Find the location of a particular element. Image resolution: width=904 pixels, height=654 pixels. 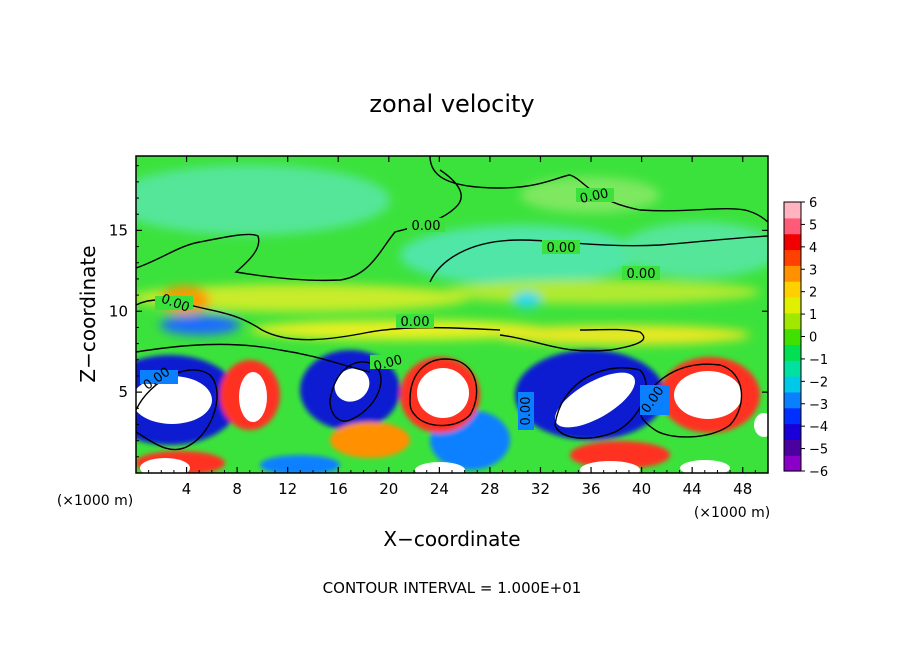

y-tick-label: 10 is located at coordinates (118, 311).